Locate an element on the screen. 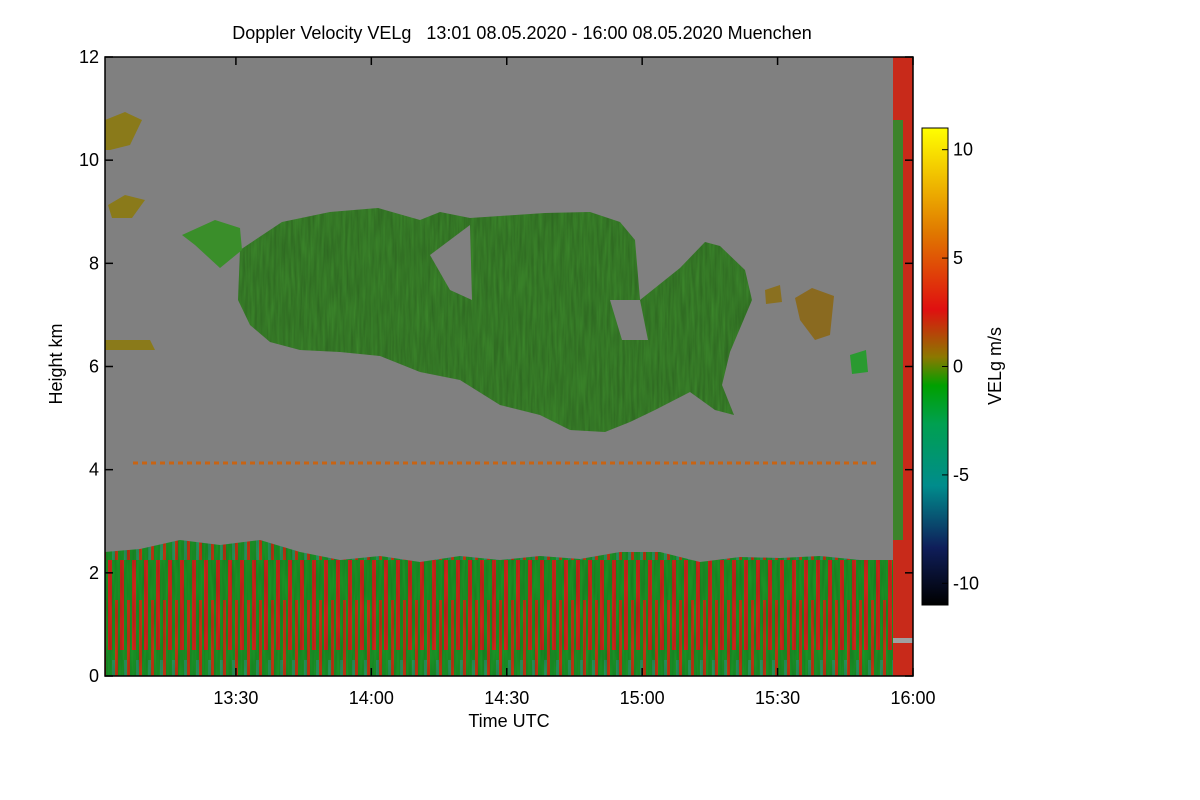 The width and height of the screenshot is (1200, 800). x-tick-label: 15:30 is located at coordinates (777, 698).